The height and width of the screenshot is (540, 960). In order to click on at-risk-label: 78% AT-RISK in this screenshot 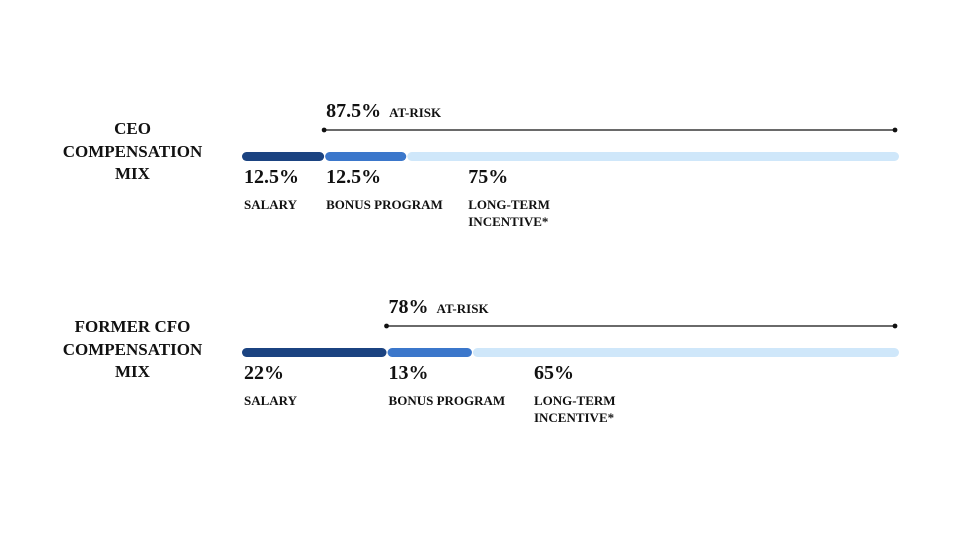, I will do `click(439, 307)`.